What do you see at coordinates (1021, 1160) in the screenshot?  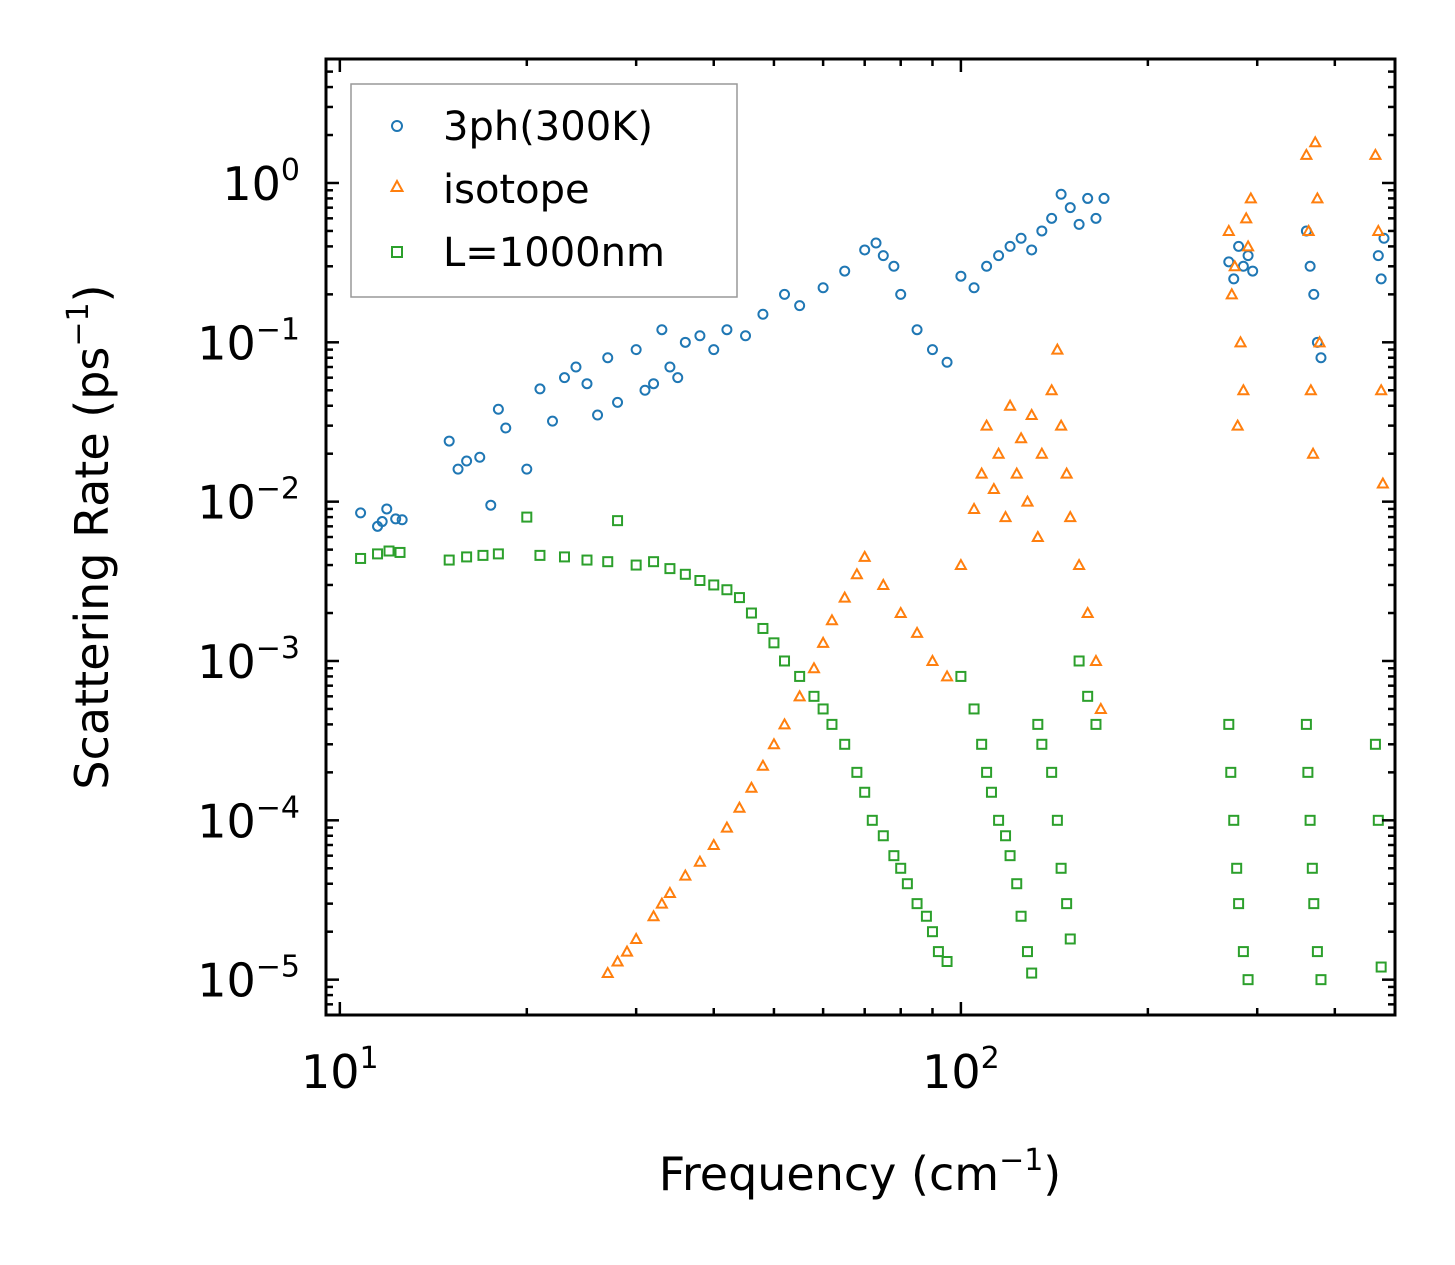 I see `x-axis-label-sup: −1` at bounding box center [1021, 1160].